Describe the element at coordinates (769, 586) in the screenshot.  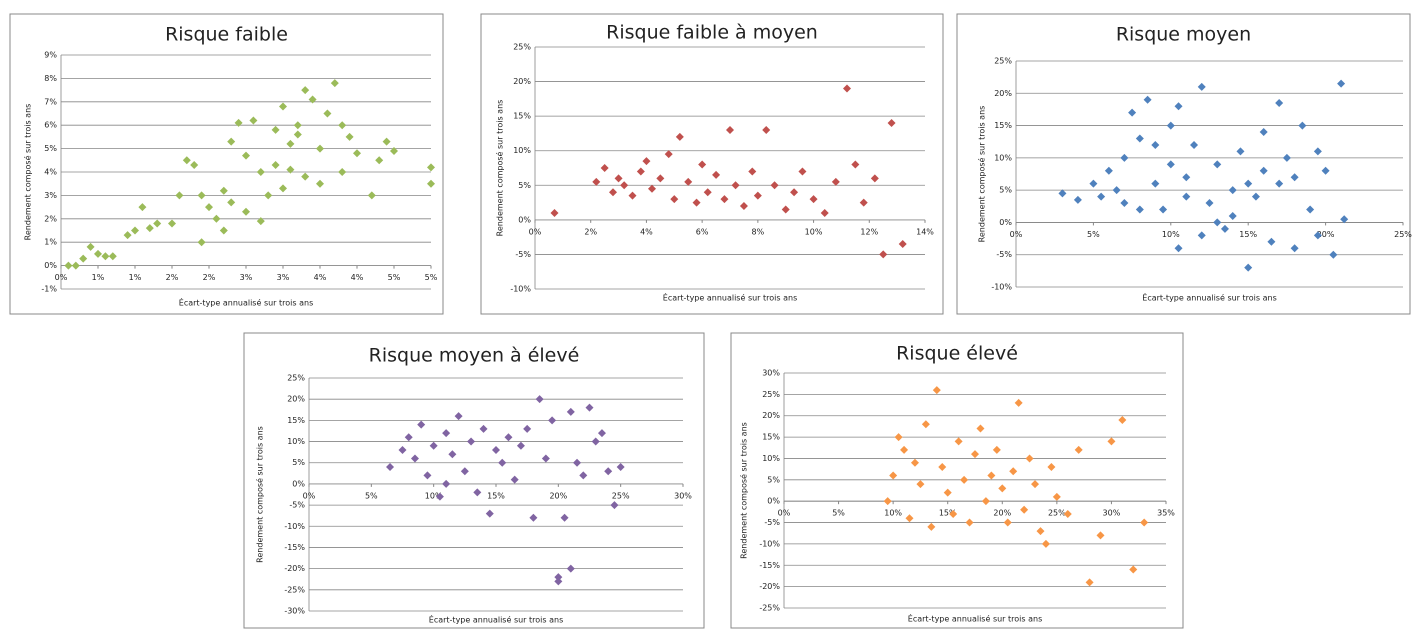
I see `y-tick-label: -20%` at that location.